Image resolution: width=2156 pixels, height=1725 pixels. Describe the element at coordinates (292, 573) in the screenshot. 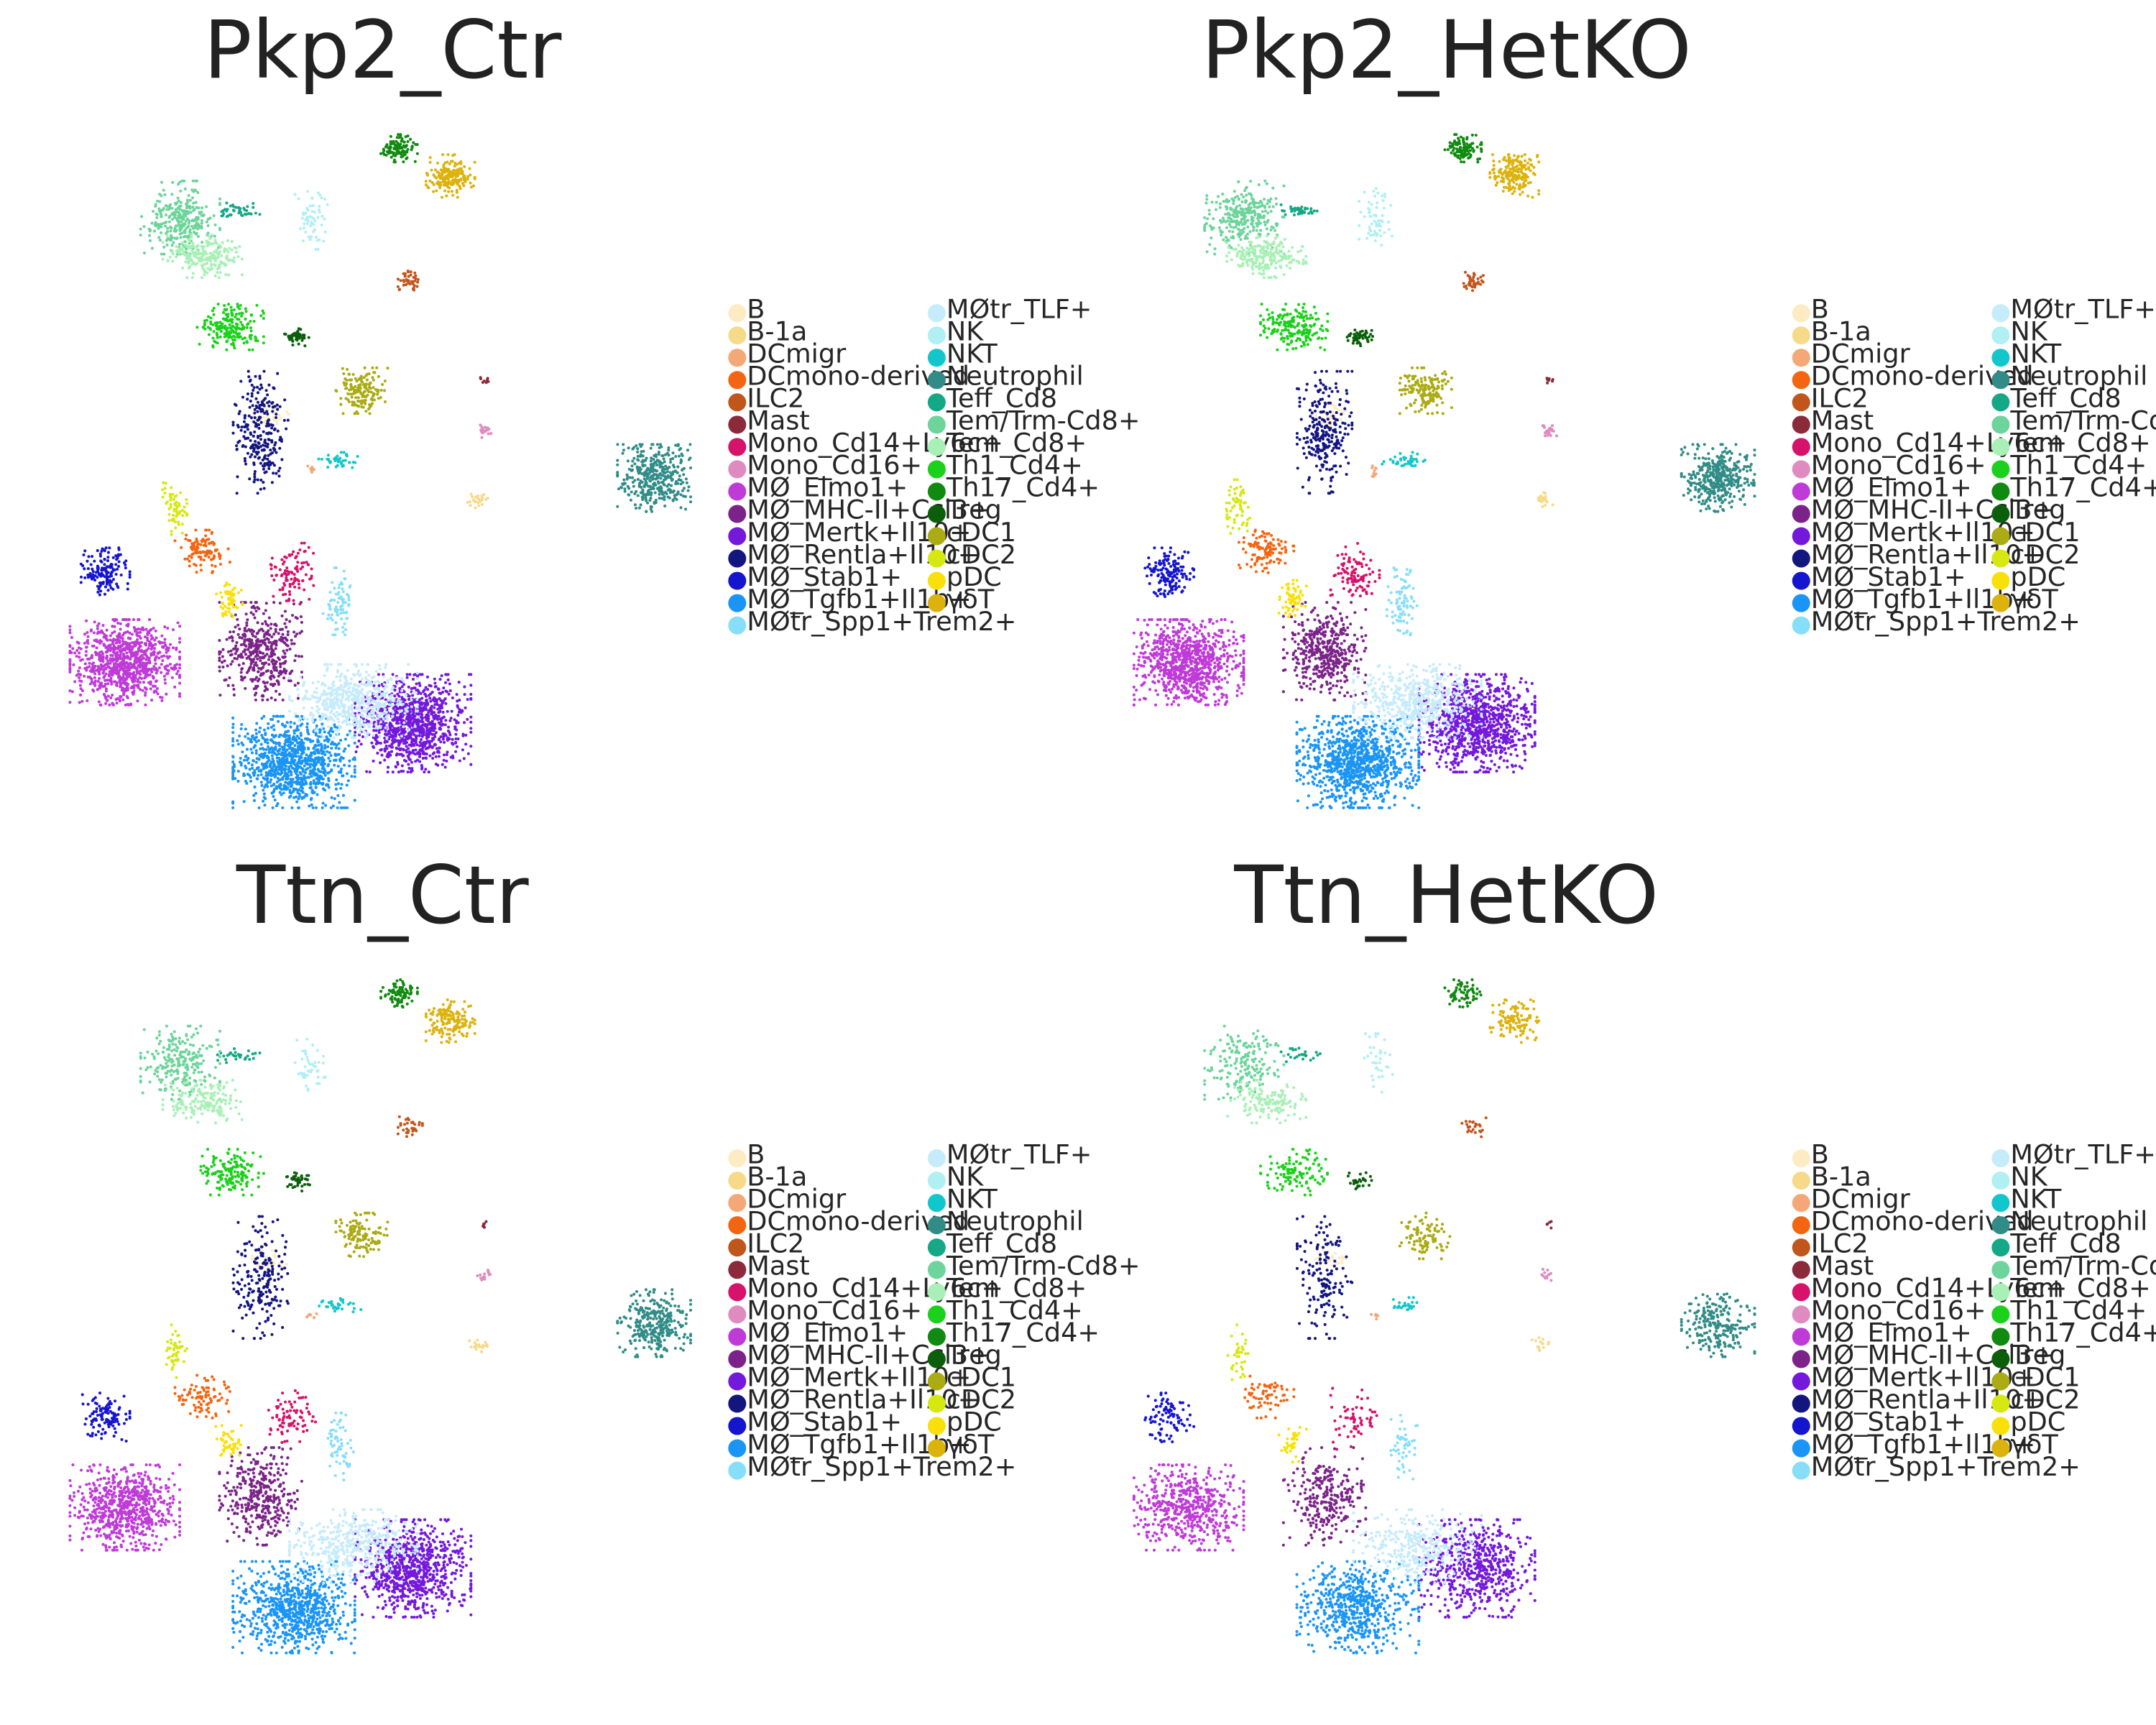

I see `cluster-mono-cd14-ly6c` at that location.